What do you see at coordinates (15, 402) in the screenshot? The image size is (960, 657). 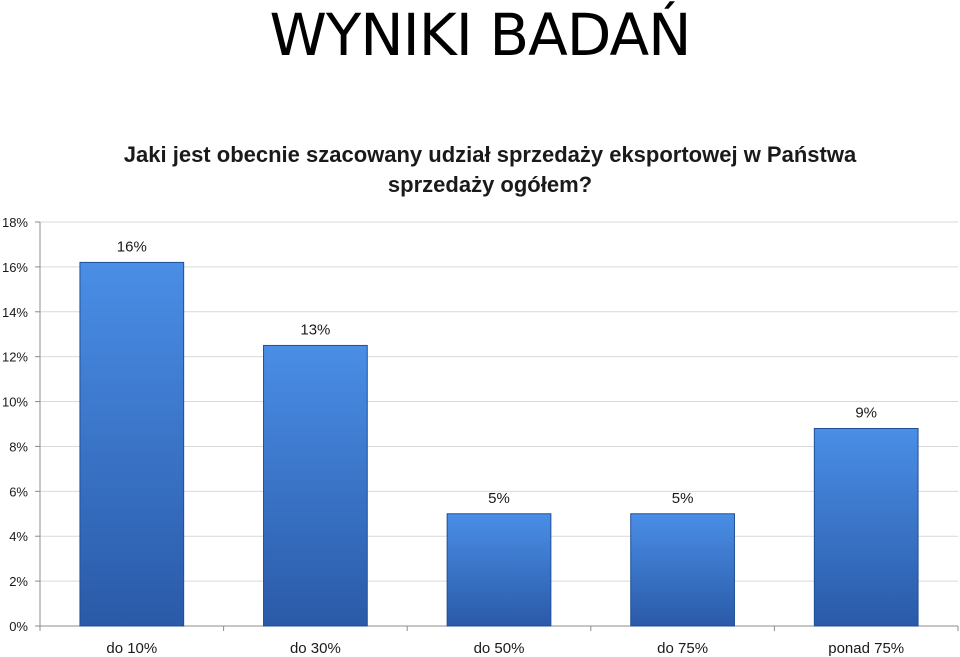 I see `y-tick-label: 10%` at bounding box center [15, 402].